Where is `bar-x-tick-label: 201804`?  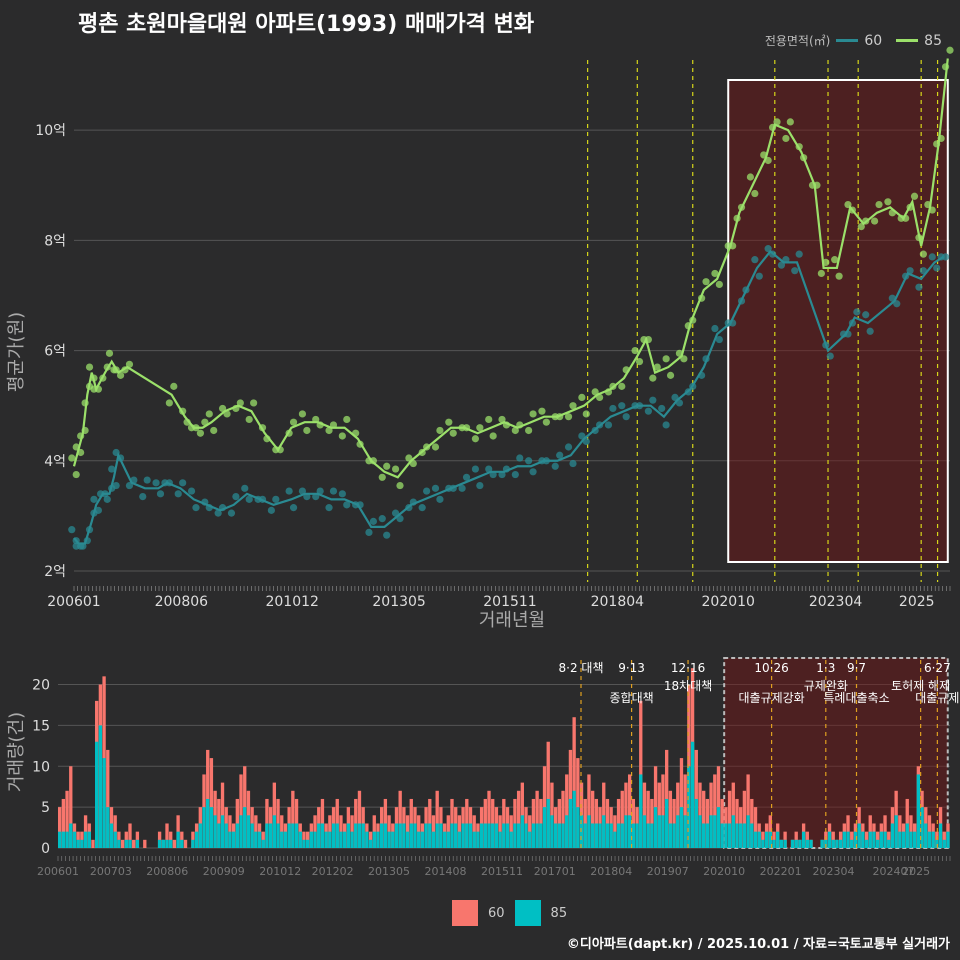
bar-x-tick-label: 201804 is located at coordinates (611, 871).